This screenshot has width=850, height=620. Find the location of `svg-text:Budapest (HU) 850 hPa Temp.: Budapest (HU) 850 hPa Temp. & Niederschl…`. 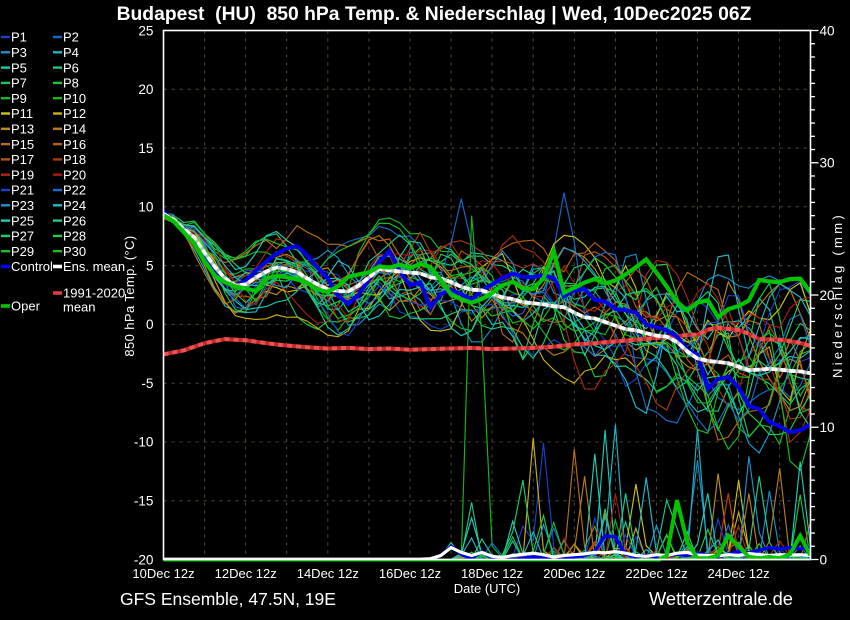

svg-text:Budapest (HU) 850 hPa Temp.: Budapest (HU) 850 hPa Temp. & Niederschl… is located at coordinates (434, 14).